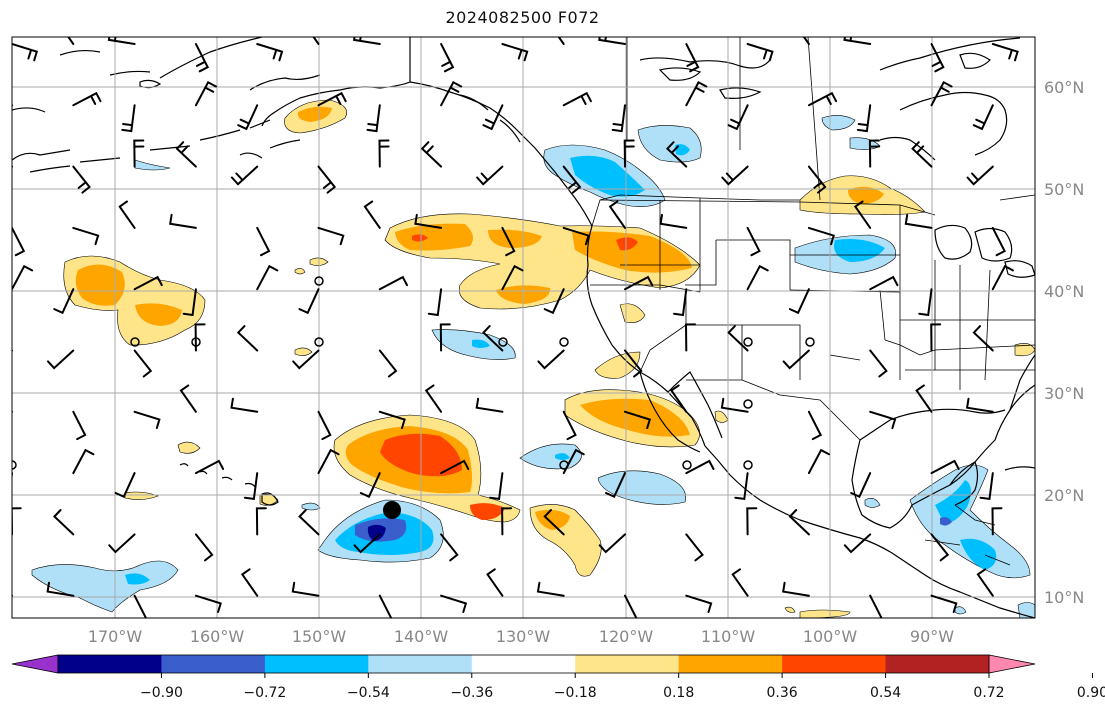 The width and height of the screenshot is (1105, 712). I want to click on lon-label-160w: 160°W, so click(217, 636).